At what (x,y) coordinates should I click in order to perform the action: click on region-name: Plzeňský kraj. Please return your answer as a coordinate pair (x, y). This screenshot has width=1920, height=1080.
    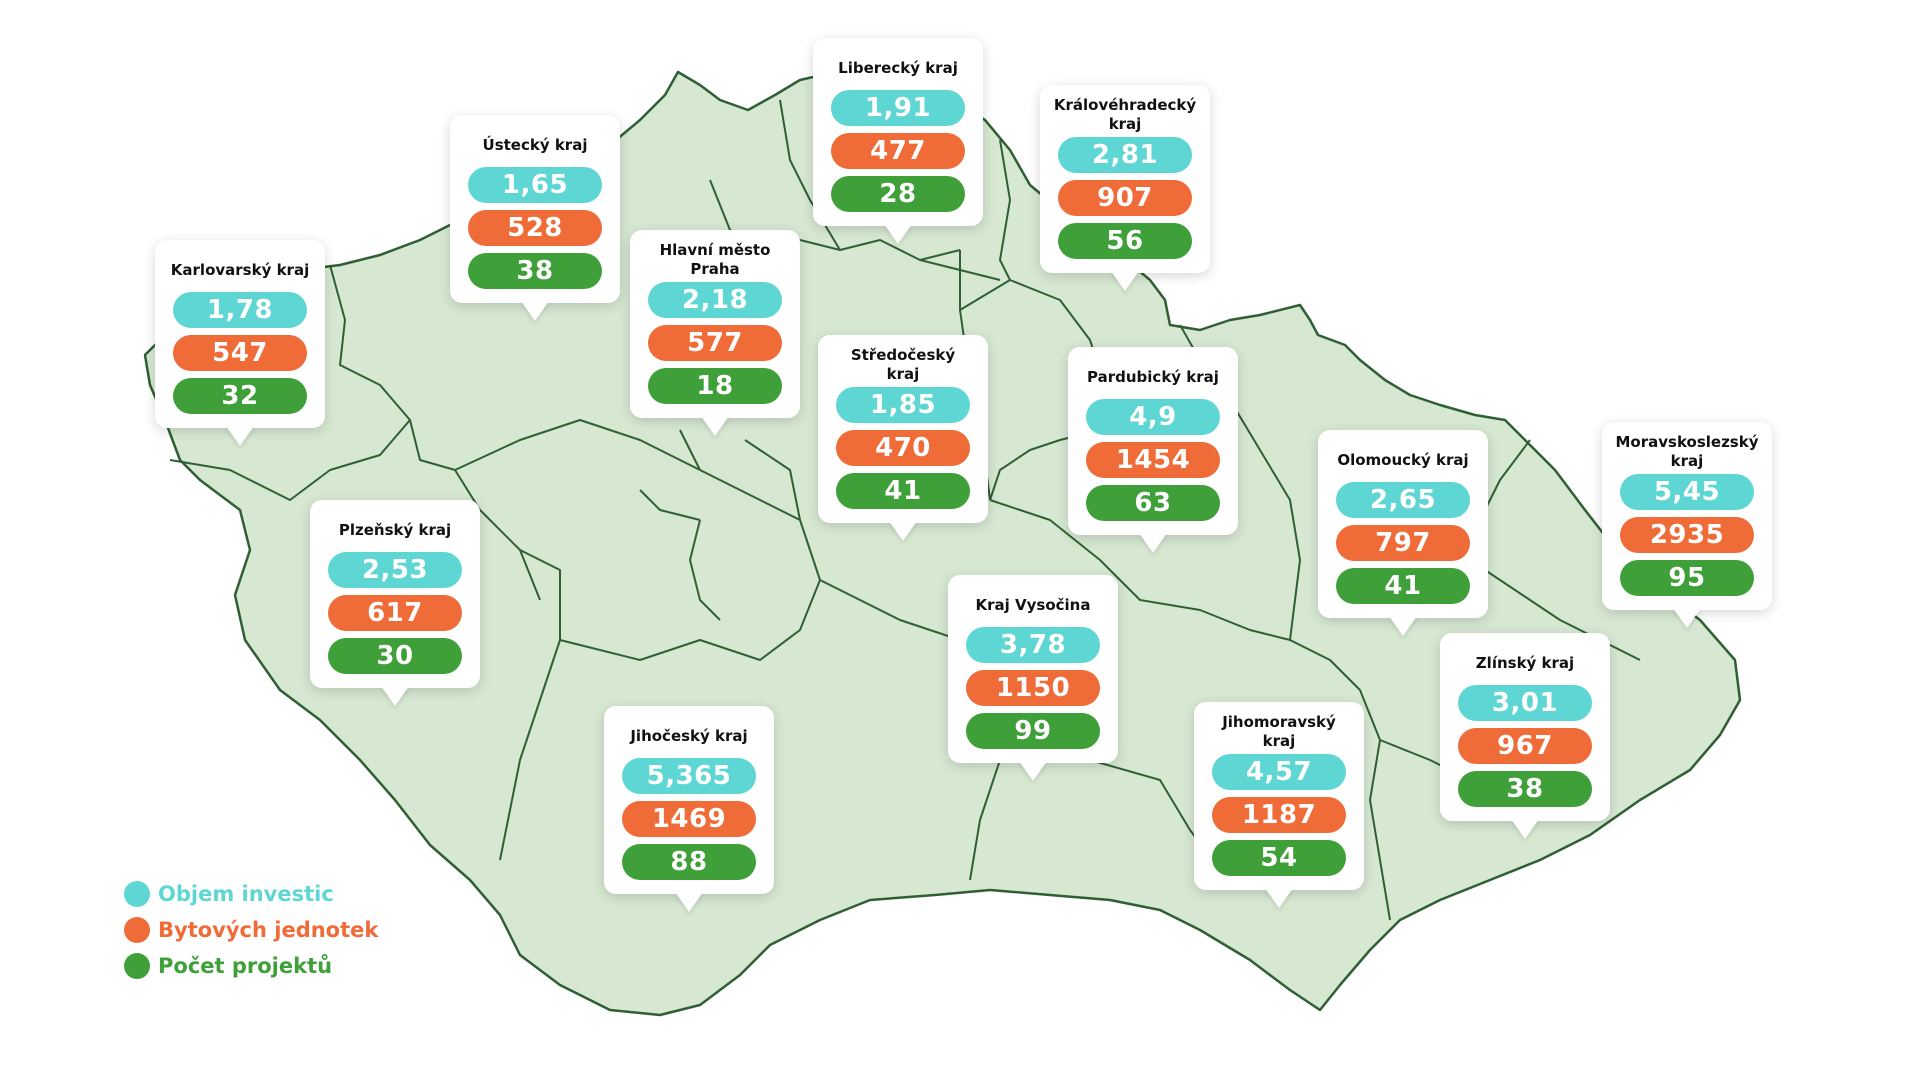
    Looking at the image, I should click on (395, 529).